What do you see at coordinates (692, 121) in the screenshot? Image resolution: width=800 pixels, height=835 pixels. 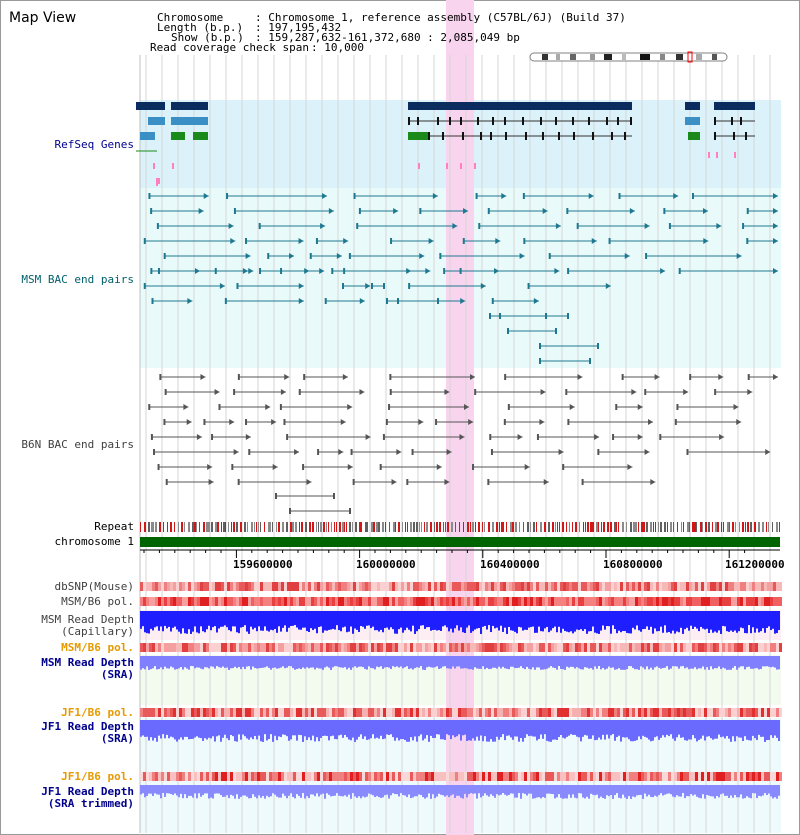 I see `gene-block` at bounding box center [692, 121].